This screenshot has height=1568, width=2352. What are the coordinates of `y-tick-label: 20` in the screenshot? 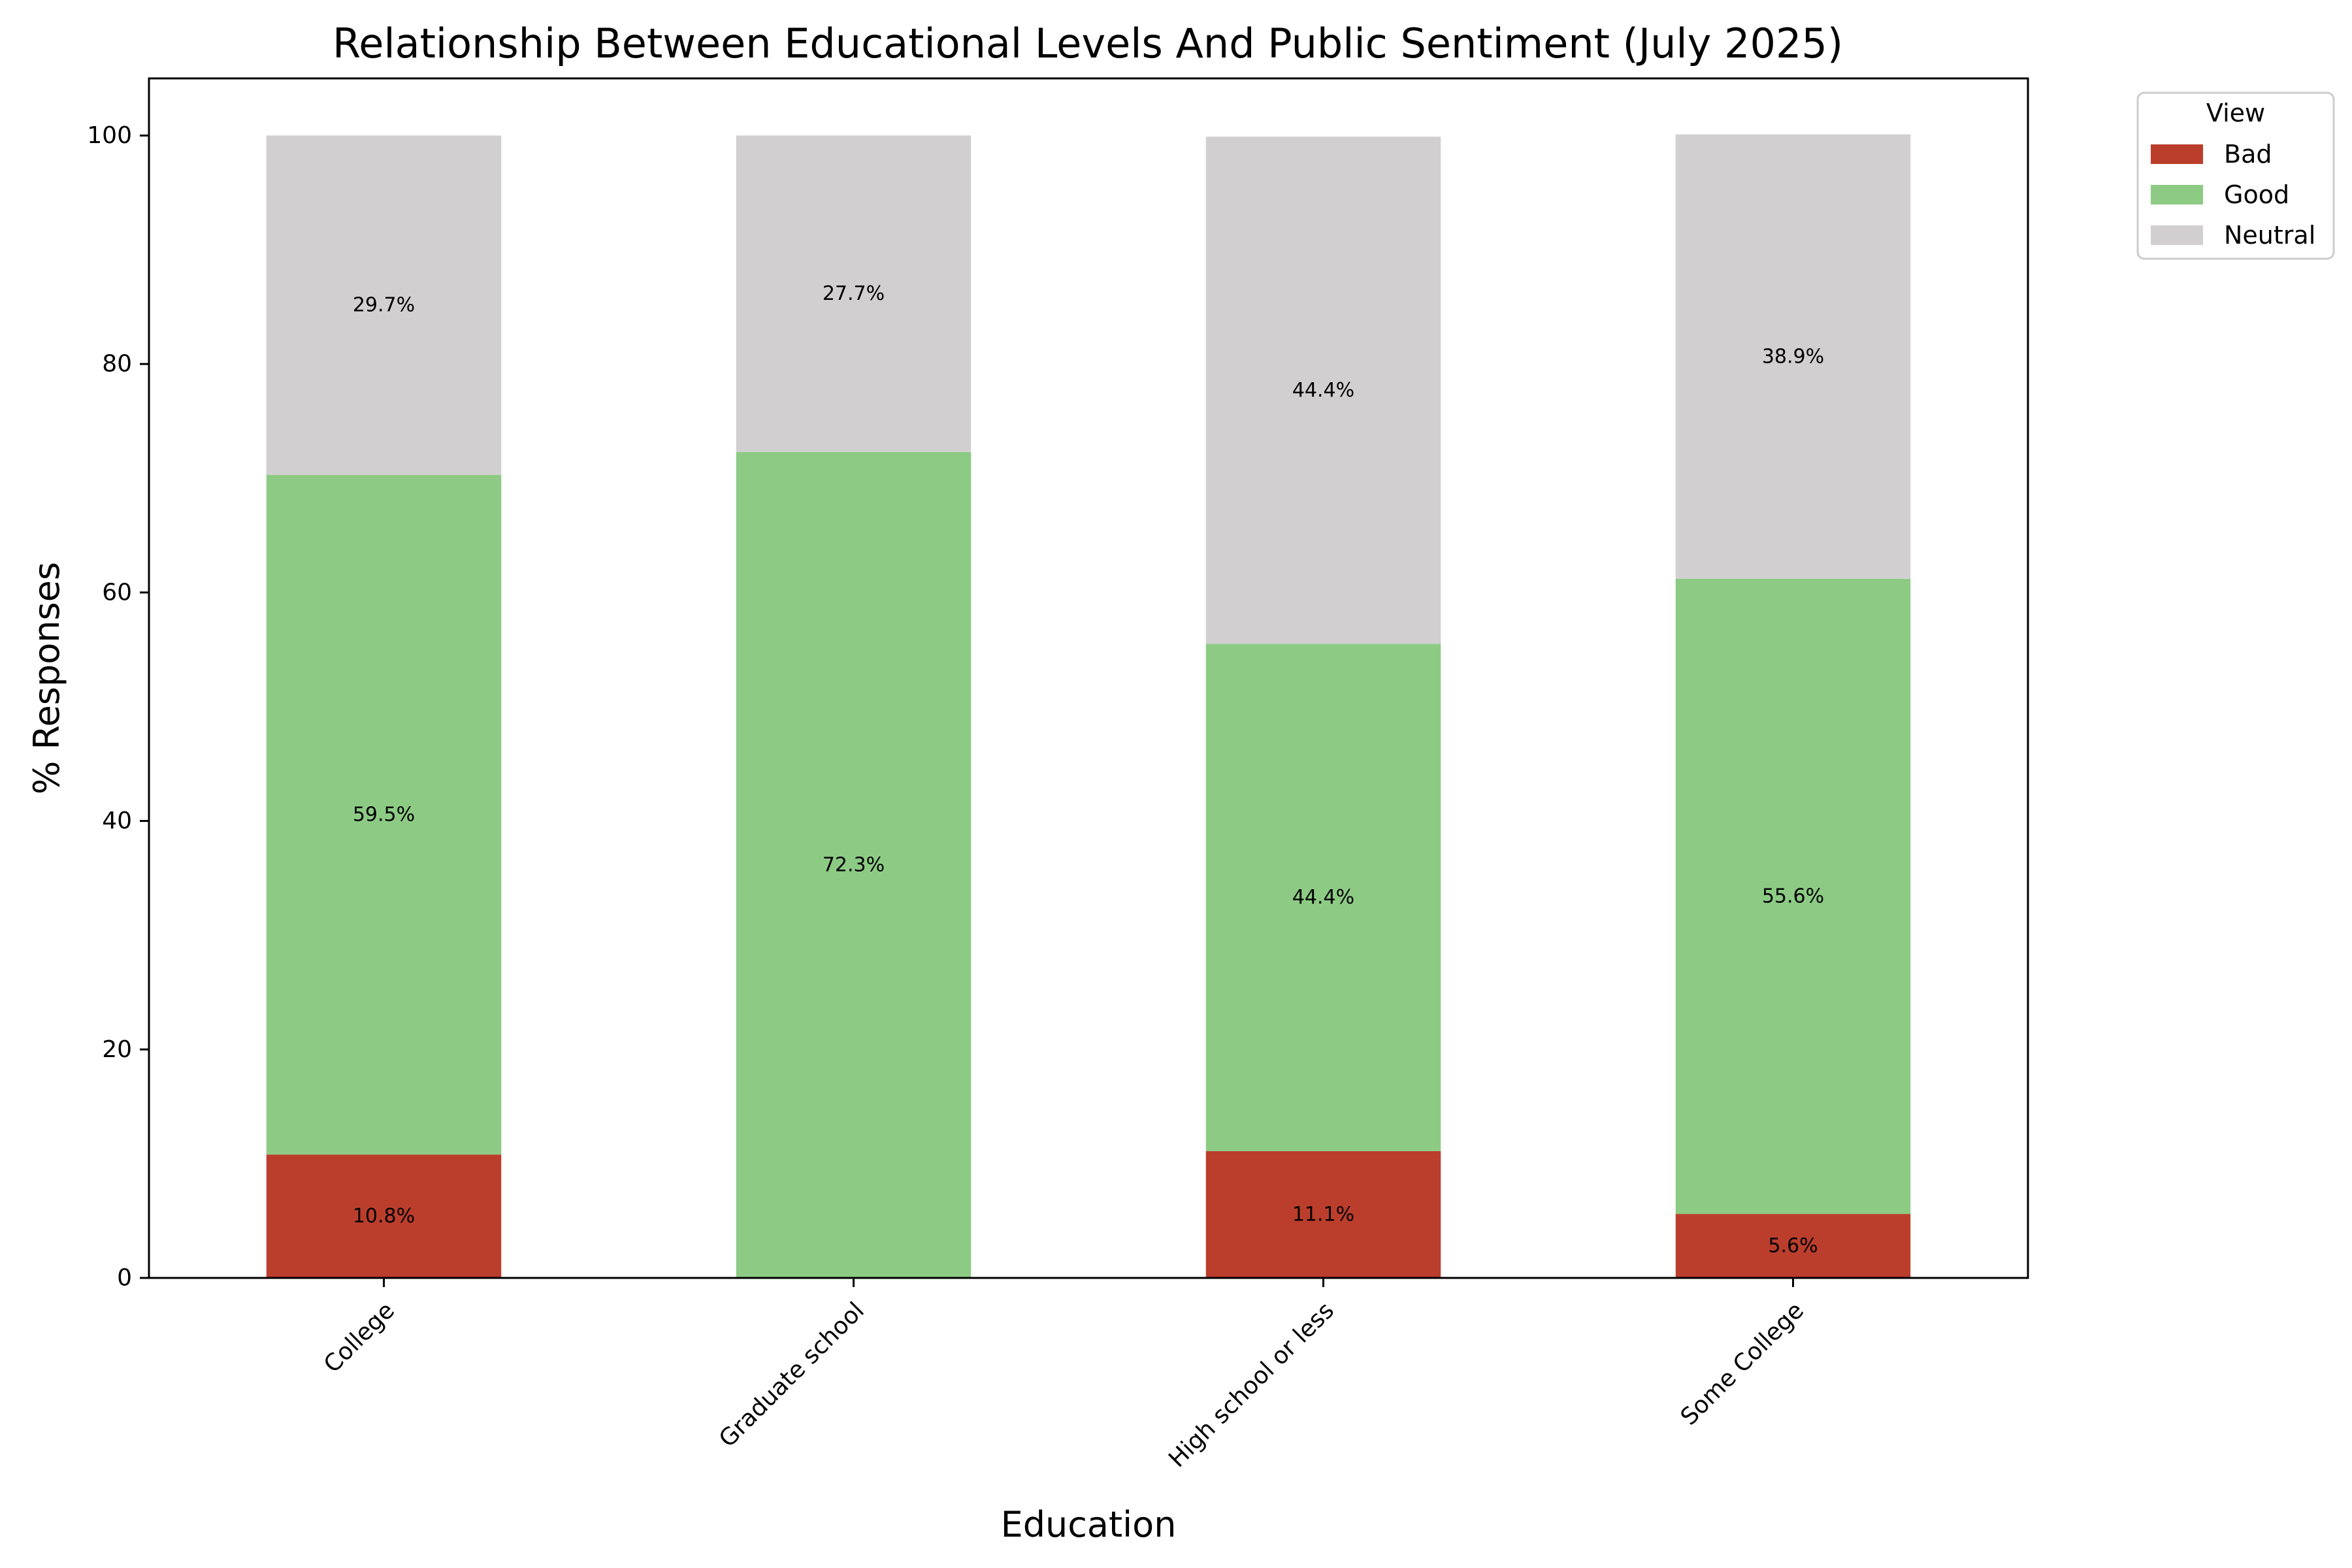 It's located at (117, 1049).